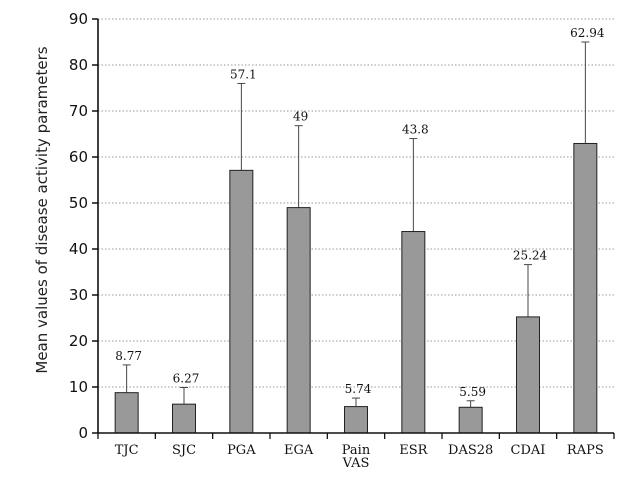  Describe the element at coordinates (472, 392) in the screenshot. I see `data-label: 5.59` at that location.